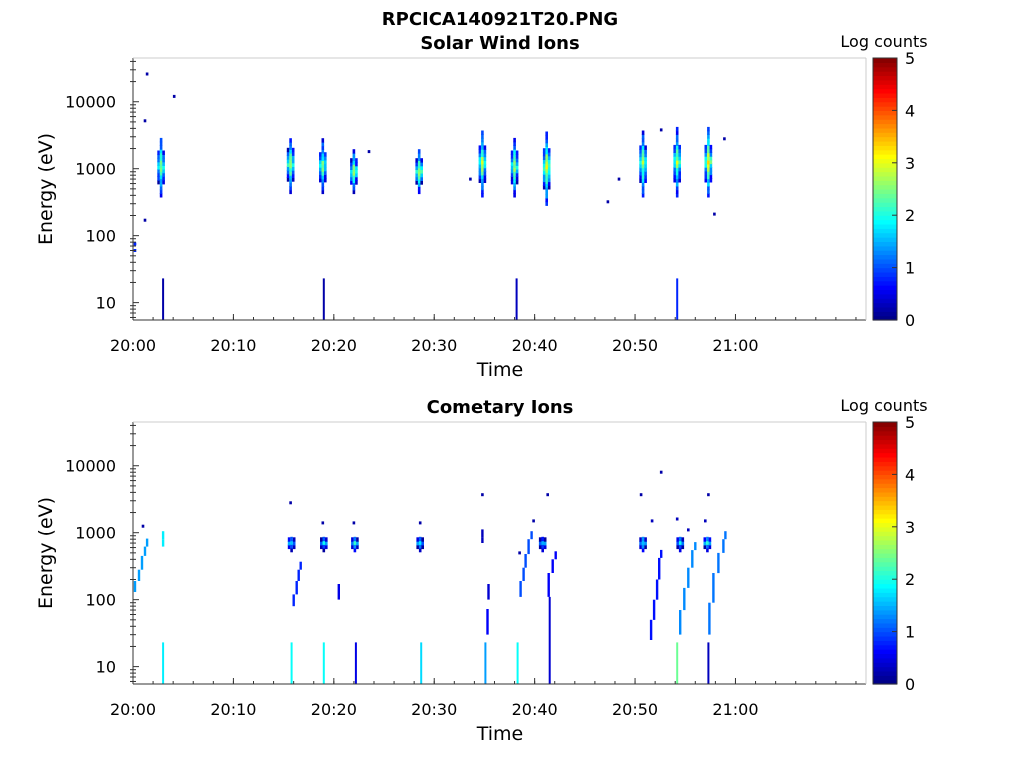 This screenshot has width=1024, height=768. Describe the element at coordinates (516, 299) in the screenshot. I see `spike` at that location.